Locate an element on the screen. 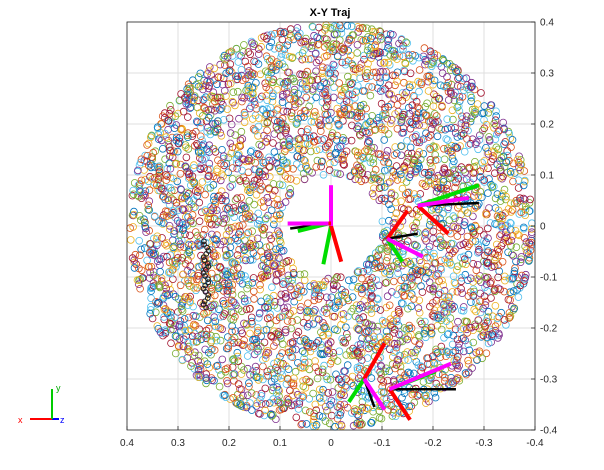 The width and height of the screenshot is (604, 470). frame-3-magenta-axis is located at coordinates (443, 201).